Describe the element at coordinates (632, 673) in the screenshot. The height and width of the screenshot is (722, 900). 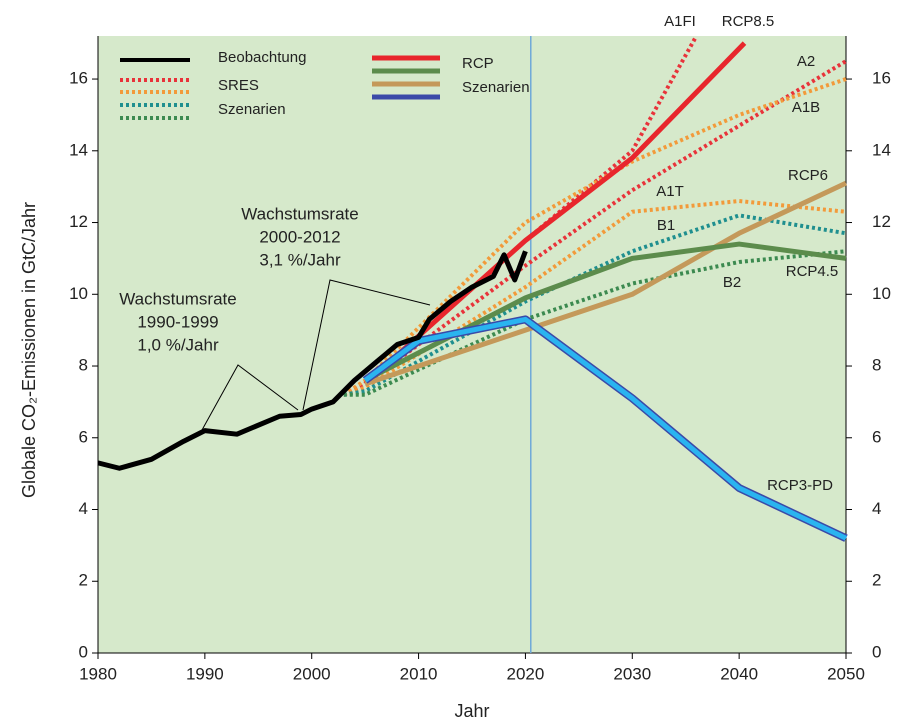
I see `x-tick-label: 2030` at that location.